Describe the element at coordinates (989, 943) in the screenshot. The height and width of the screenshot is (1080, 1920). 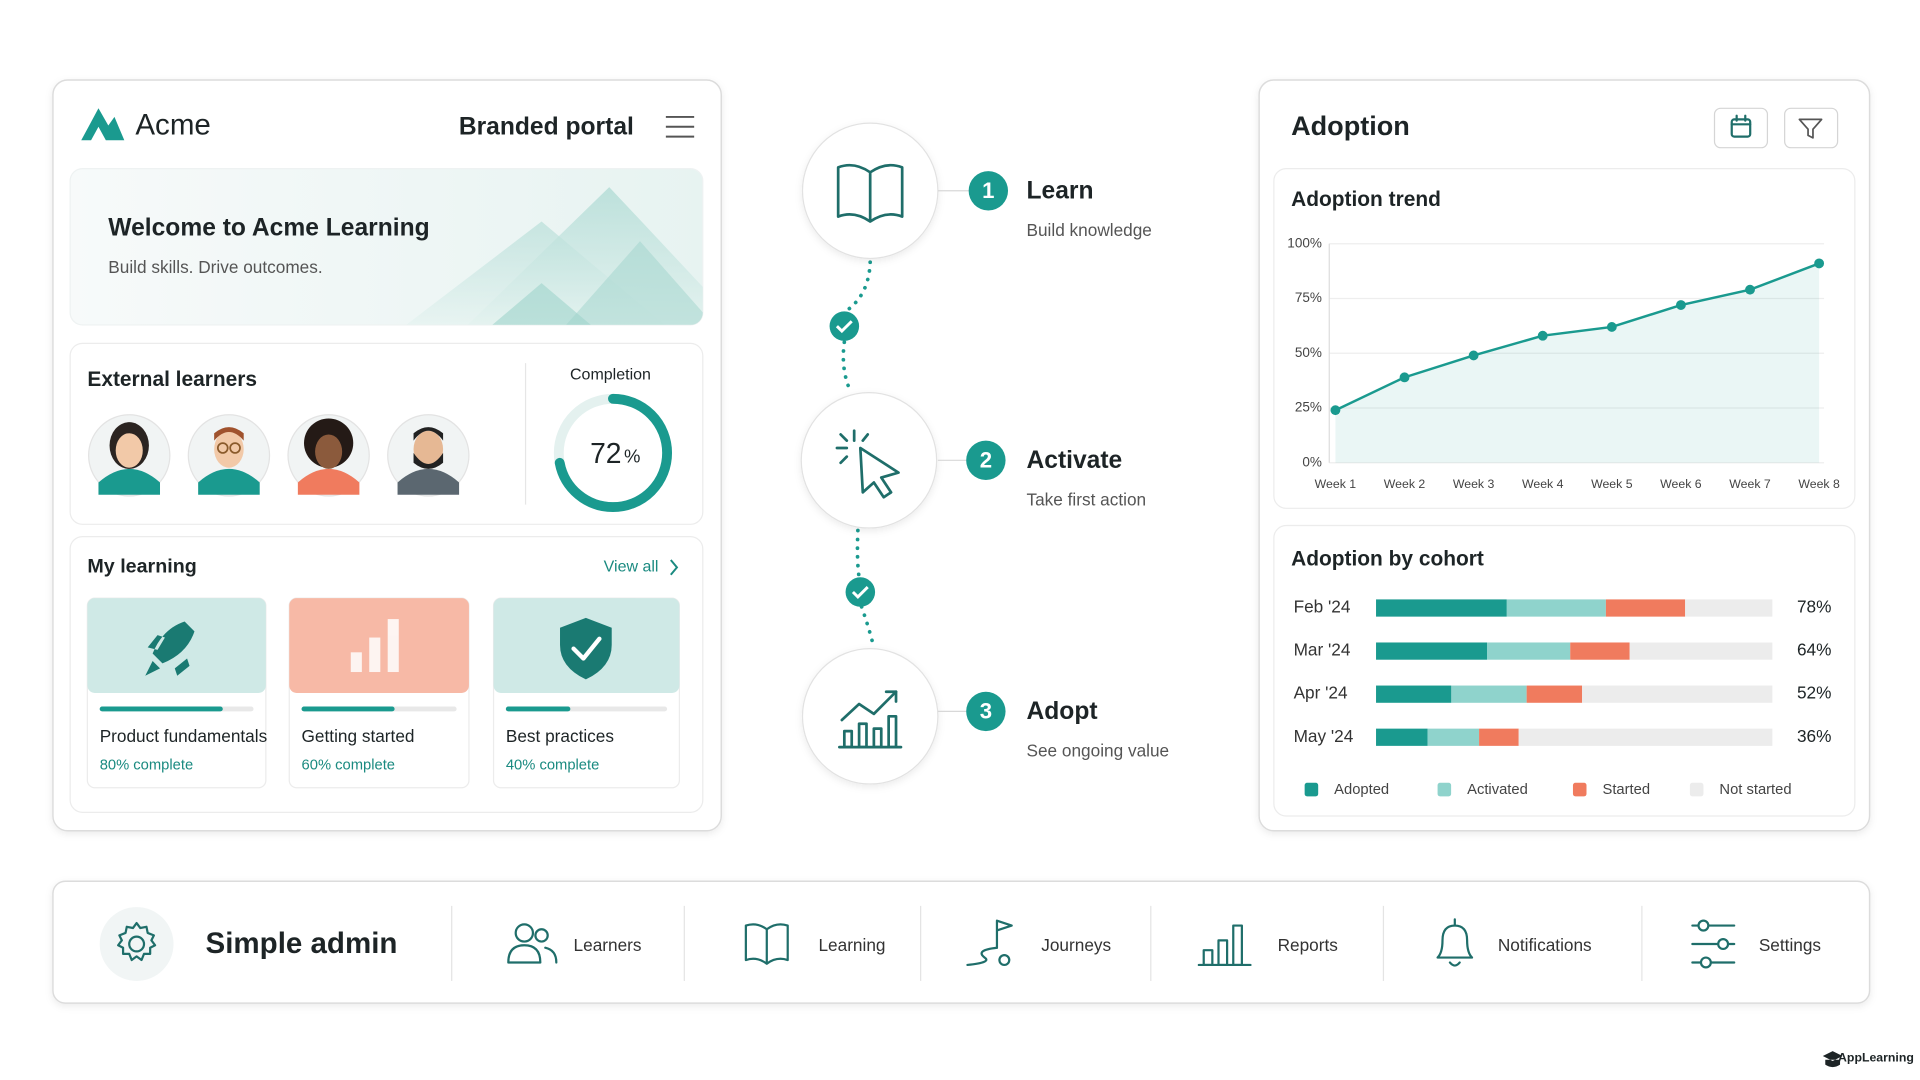
I see `journeys-icon` at that location.